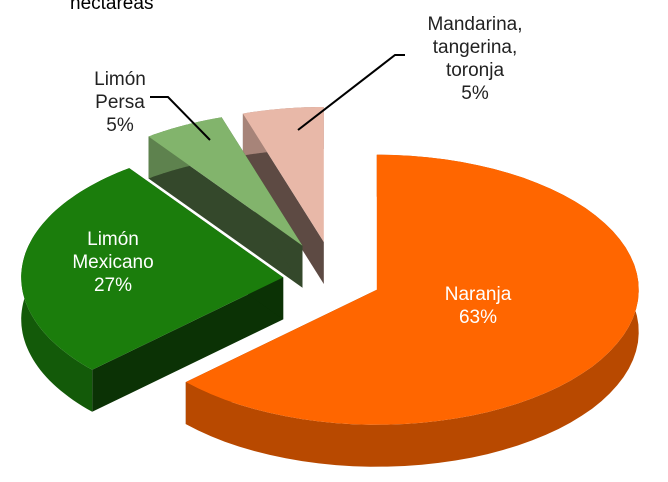 The width and height of the screenshot is (668, 482). I want to click on chart-title: hectareas, so click(111, 7).